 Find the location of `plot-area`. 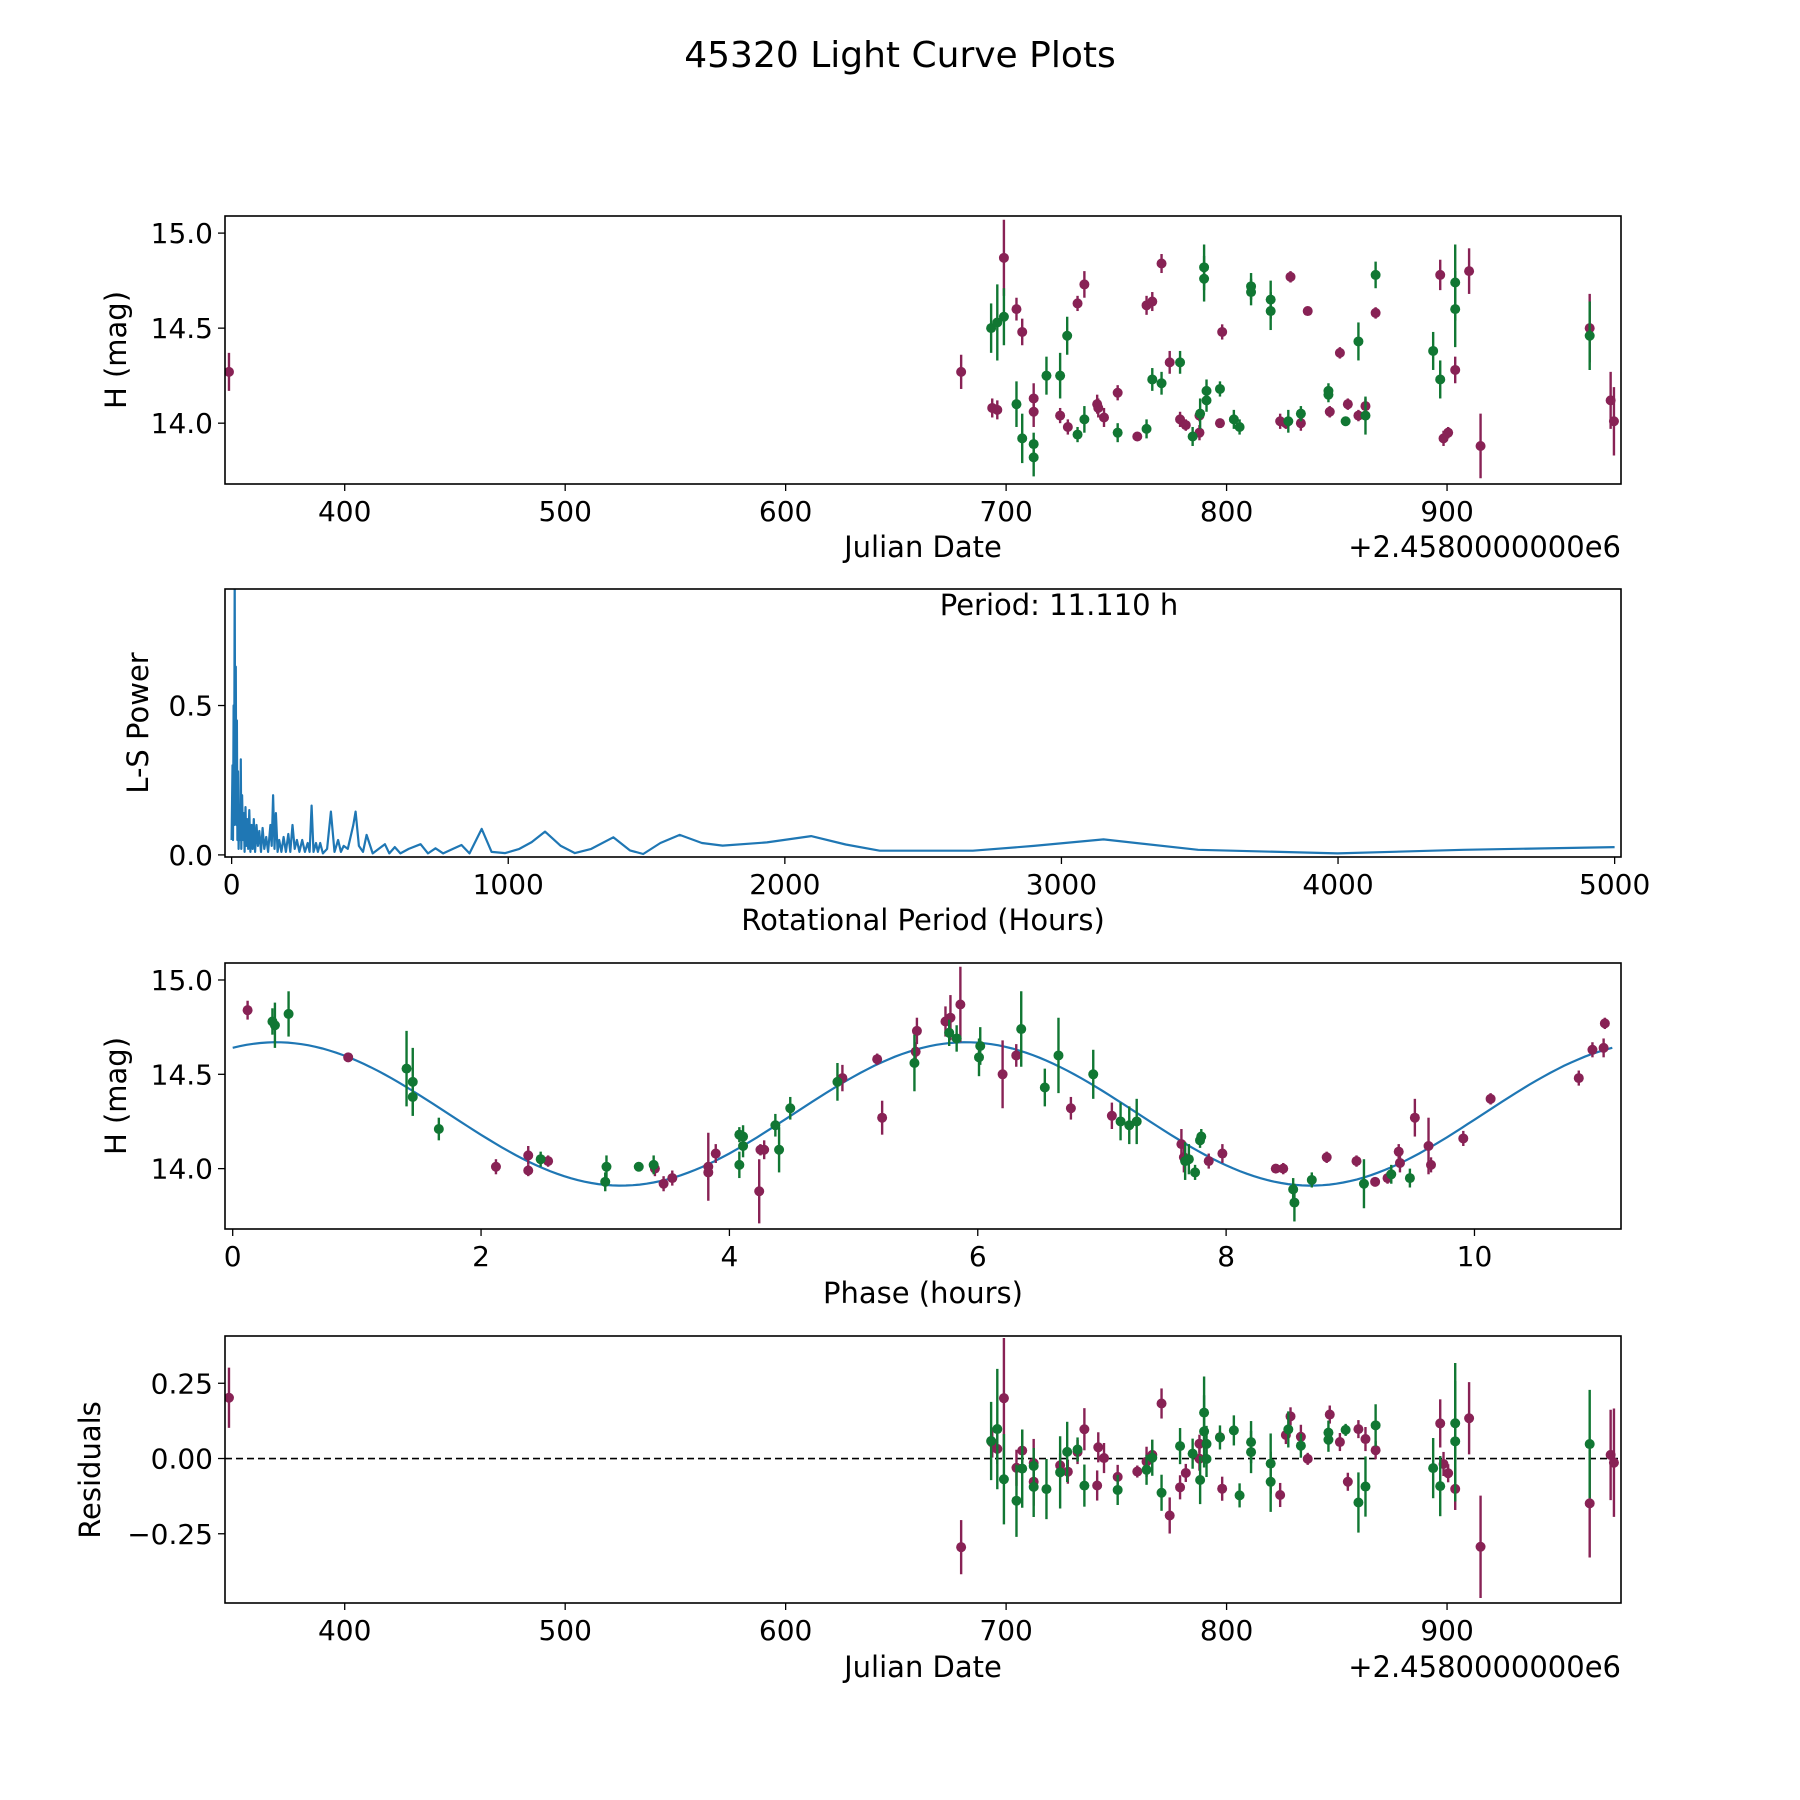

plot-area is located at coordinates (923, 1467).